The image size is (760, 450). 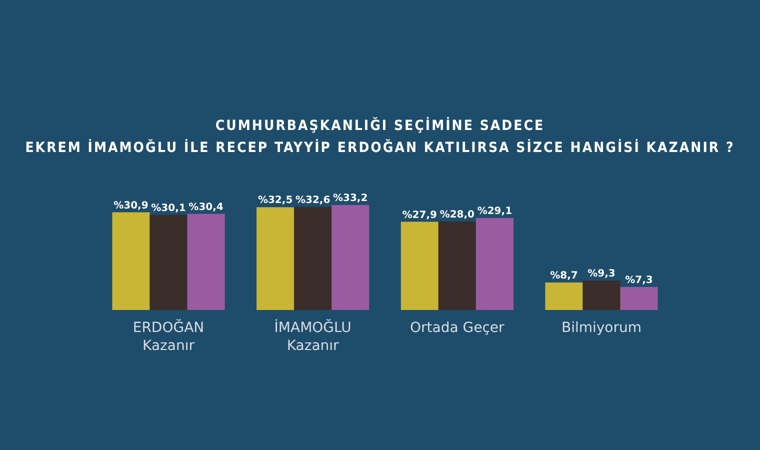 What do you see at coordinates (564, 276) in the screenshot?
I see `data-label: %8,7` at bounding box center [564, 276].